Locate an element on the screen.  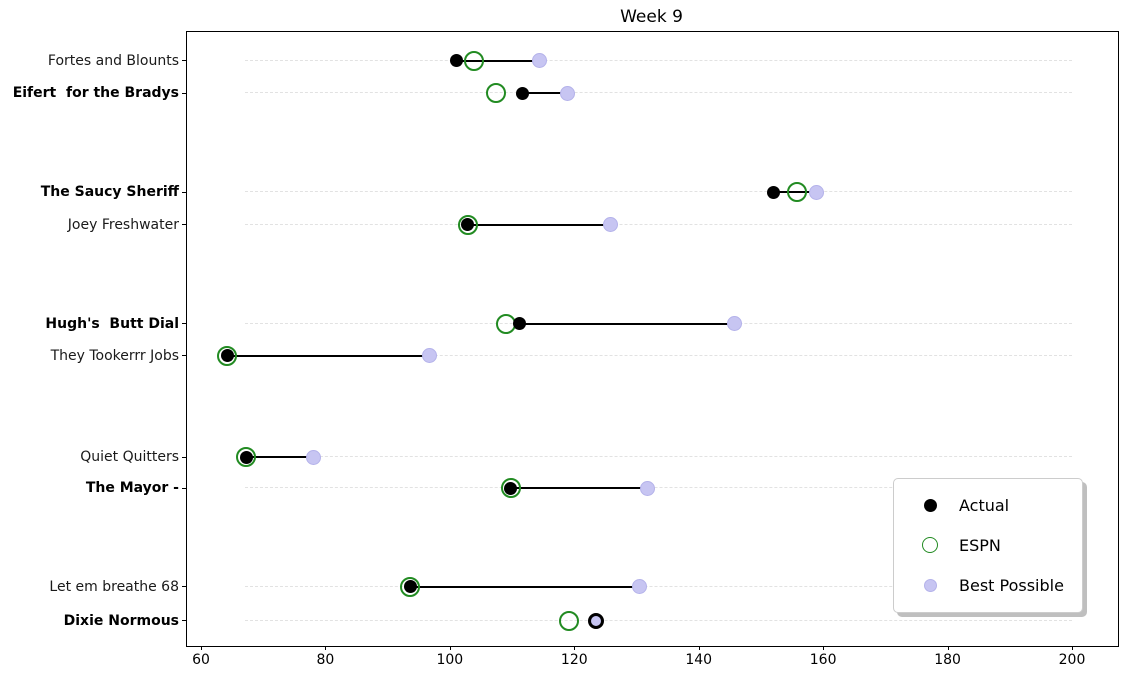
legend: Actual ESPN Best Possible is located at coordinates (988, 545).